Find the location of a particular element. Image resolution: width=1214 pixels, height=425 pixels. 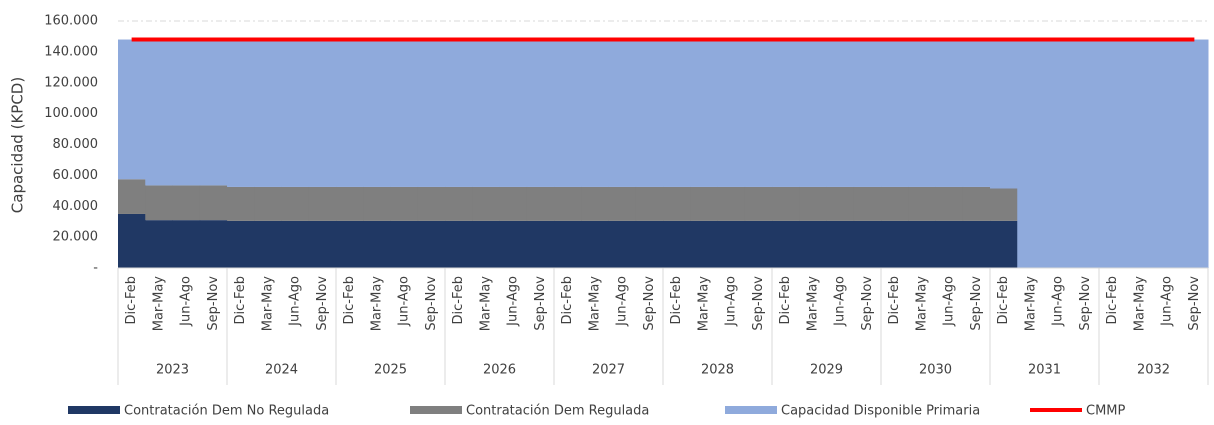

y-tick-label: 80.000 is located at coordinates (76, 144).